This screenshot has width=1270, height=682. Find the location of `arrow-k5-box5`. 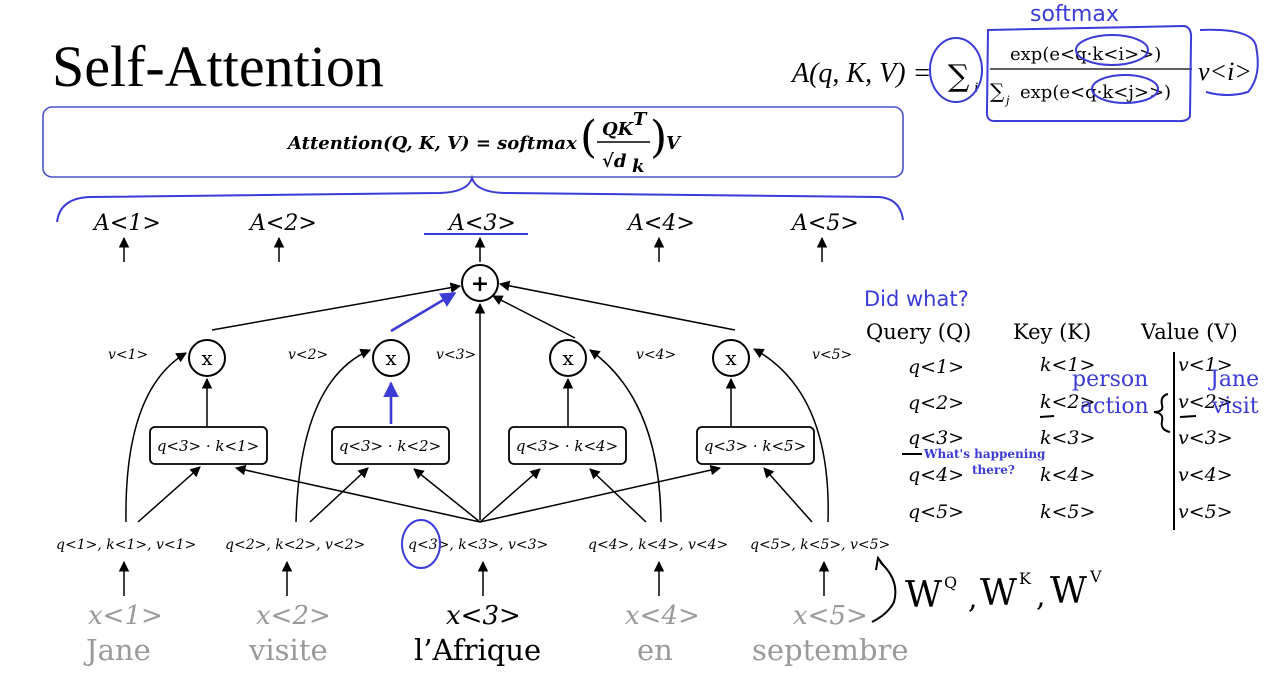

arrow-k5-box5 is located at coordinates (788, 495).